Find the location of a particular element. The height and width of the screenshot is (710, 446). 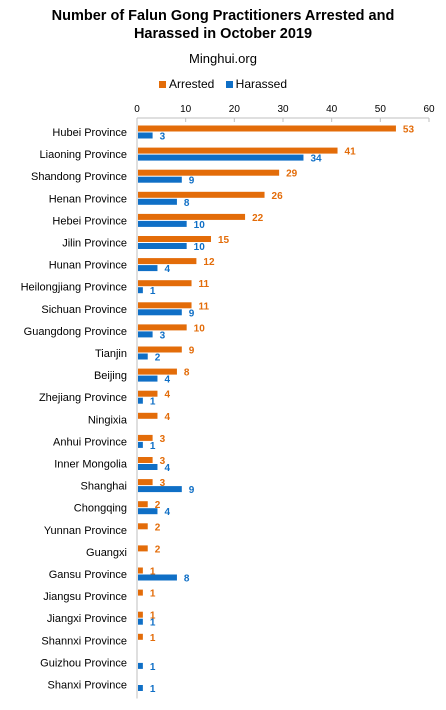

category-label: Anhui Province is located at coordinates (90, 442).